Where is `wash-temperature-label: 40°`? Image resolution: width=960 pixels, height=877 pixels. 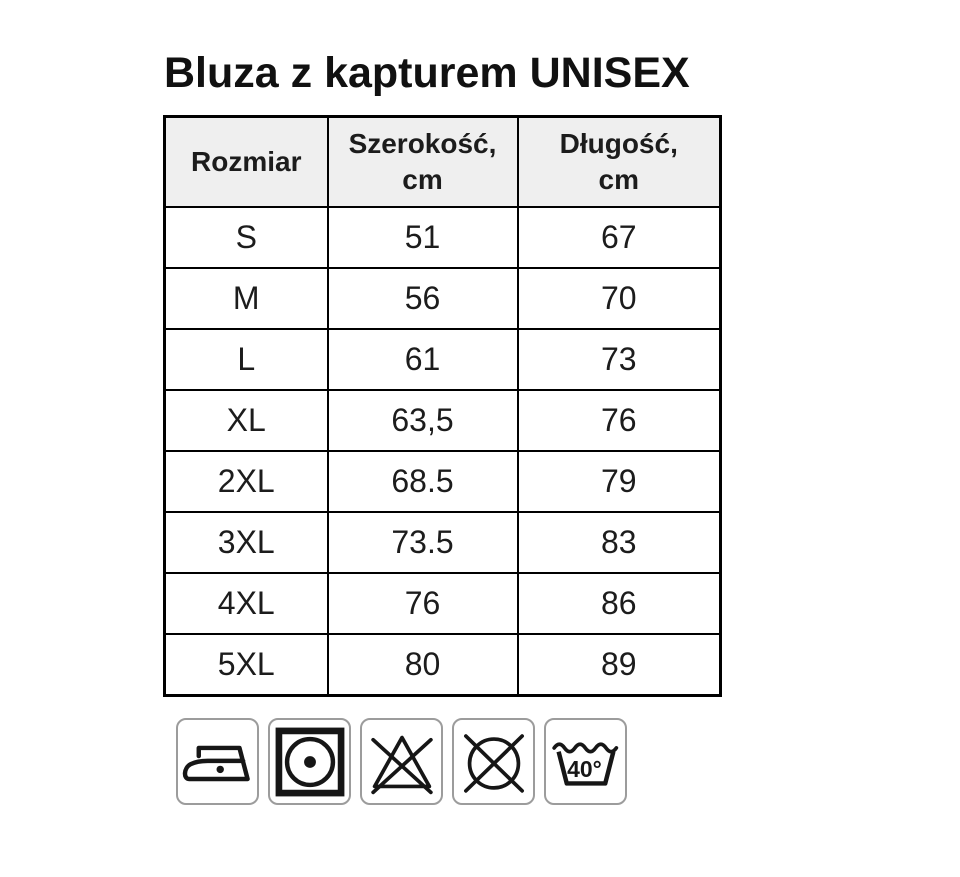
wash-temperature-label: 40° is located at coordinates (584, 768).